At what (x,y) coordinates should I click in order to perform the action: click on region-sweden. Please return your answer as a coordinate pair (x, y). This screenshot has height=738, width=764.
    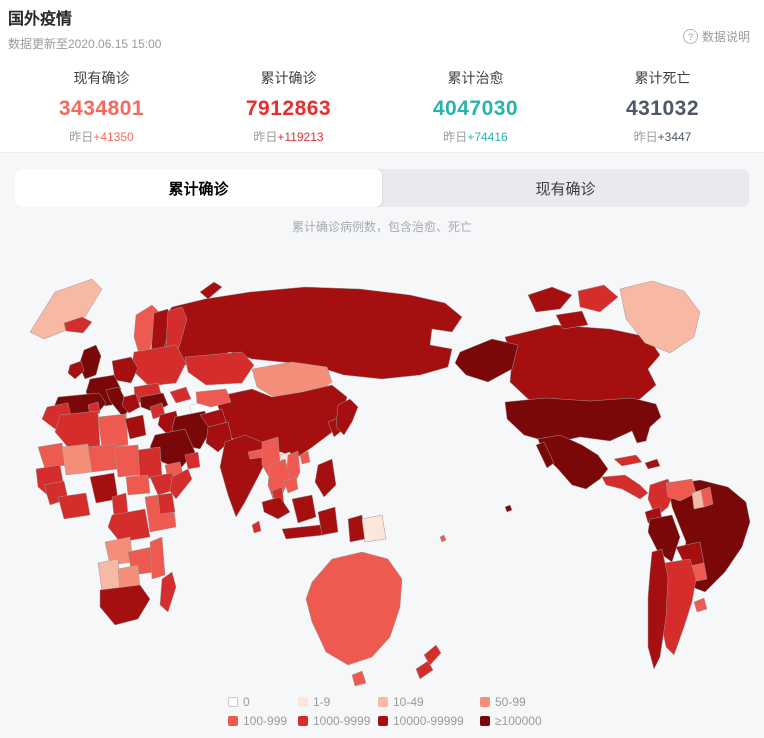
    Looking at the image, I should click on (161, 334).